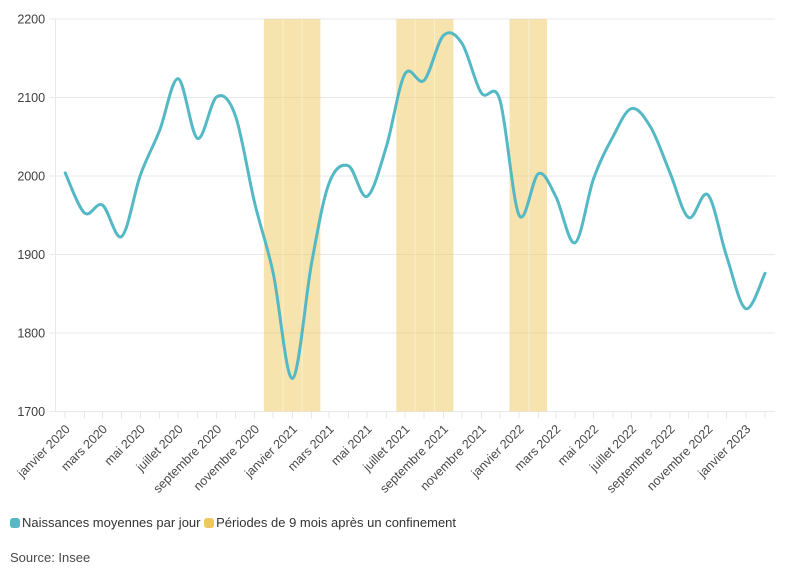 Image resolution: width=796 pixels, height=575 pixels. Describe the element at coordinates (641, 459) in the screenshot. I see `svg-text: septembre 2022` at that location.